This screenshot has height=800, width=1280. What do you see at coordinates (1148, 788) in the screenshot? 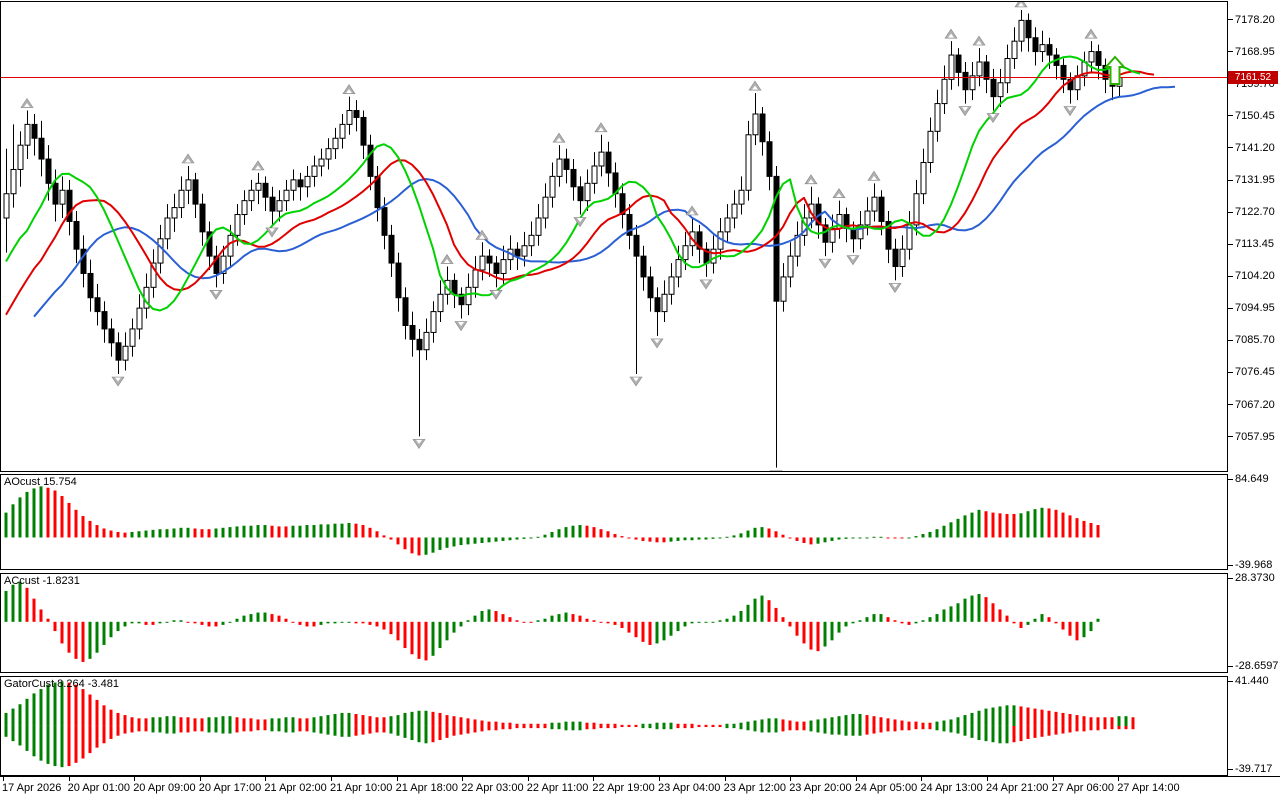
I see `time-label: 27 Apr 14:00` at bounding box center [1148, 788].